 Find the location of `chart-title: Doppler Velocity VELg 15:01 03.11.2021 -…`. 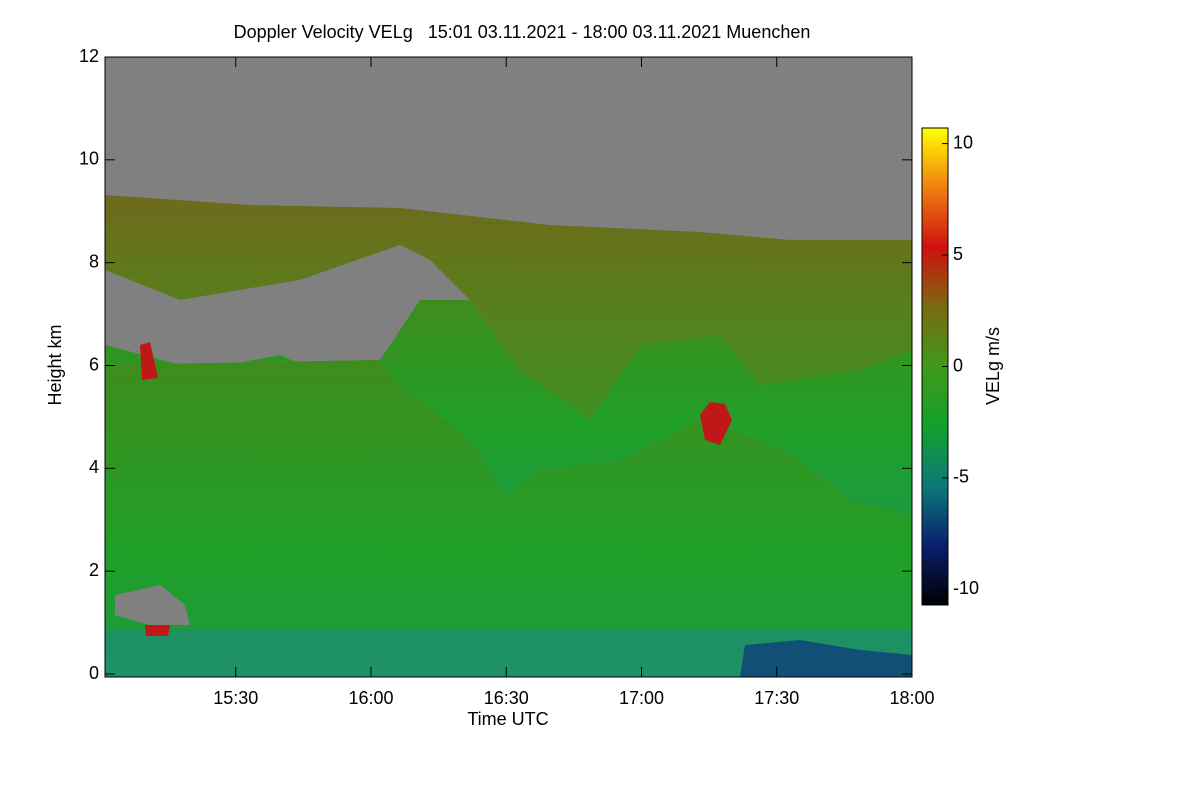

chart-title: Doppler Velocity VELg 15:01 03.11.2021 -… is located at coordinates (522, 32).